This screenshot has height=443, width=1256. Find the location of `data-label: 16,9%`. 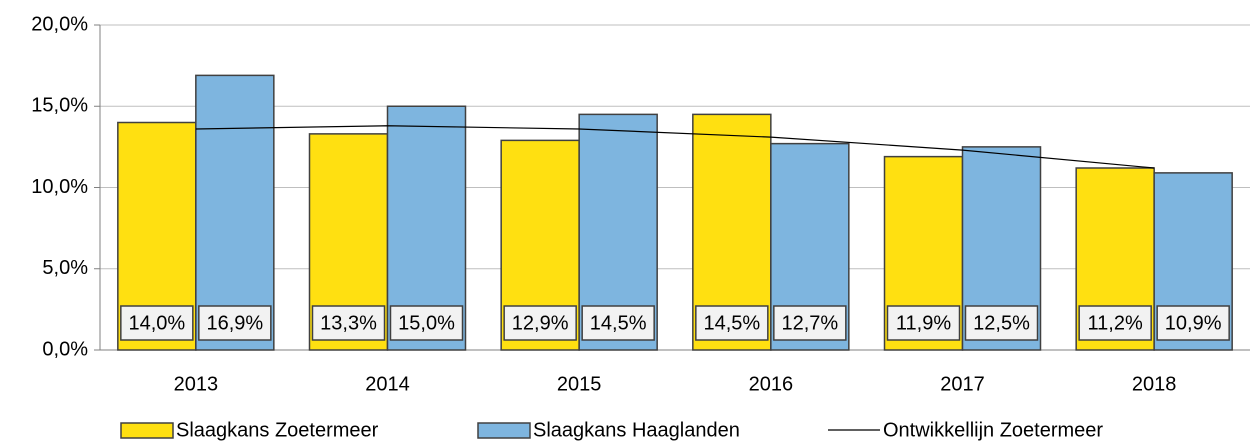

data-label: 16,9% is located at coordinates (234, 323).